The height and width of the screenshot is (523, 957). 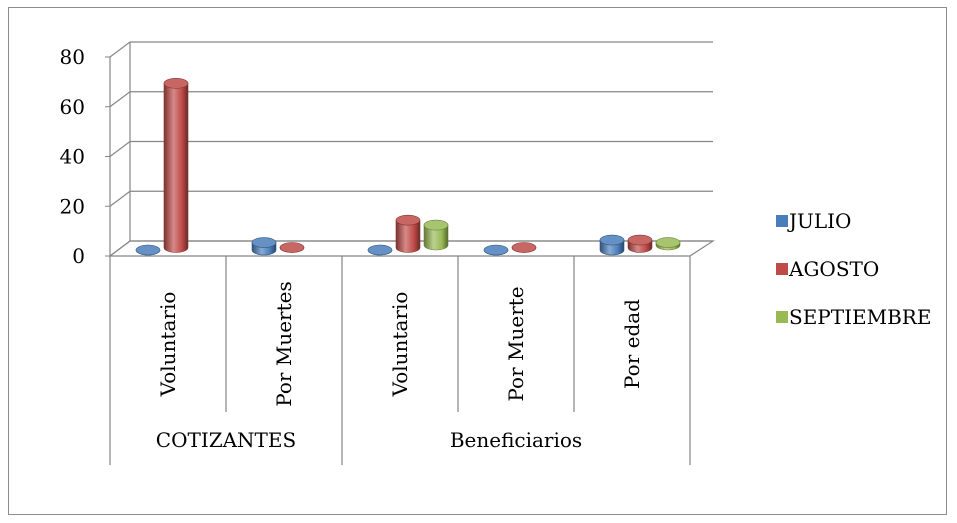 I want to click on chart-floor, so click(x=412, y=248).